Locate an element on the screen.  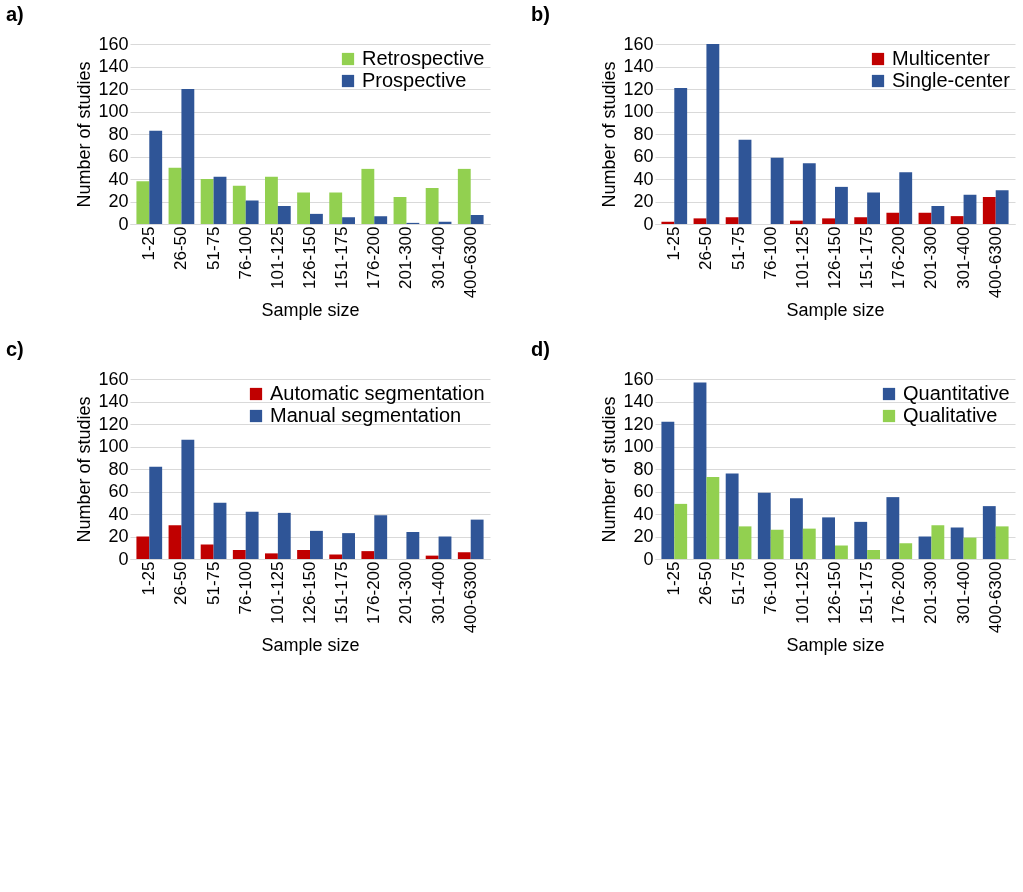
chart-title: b) is located at coordinates (540, 14).